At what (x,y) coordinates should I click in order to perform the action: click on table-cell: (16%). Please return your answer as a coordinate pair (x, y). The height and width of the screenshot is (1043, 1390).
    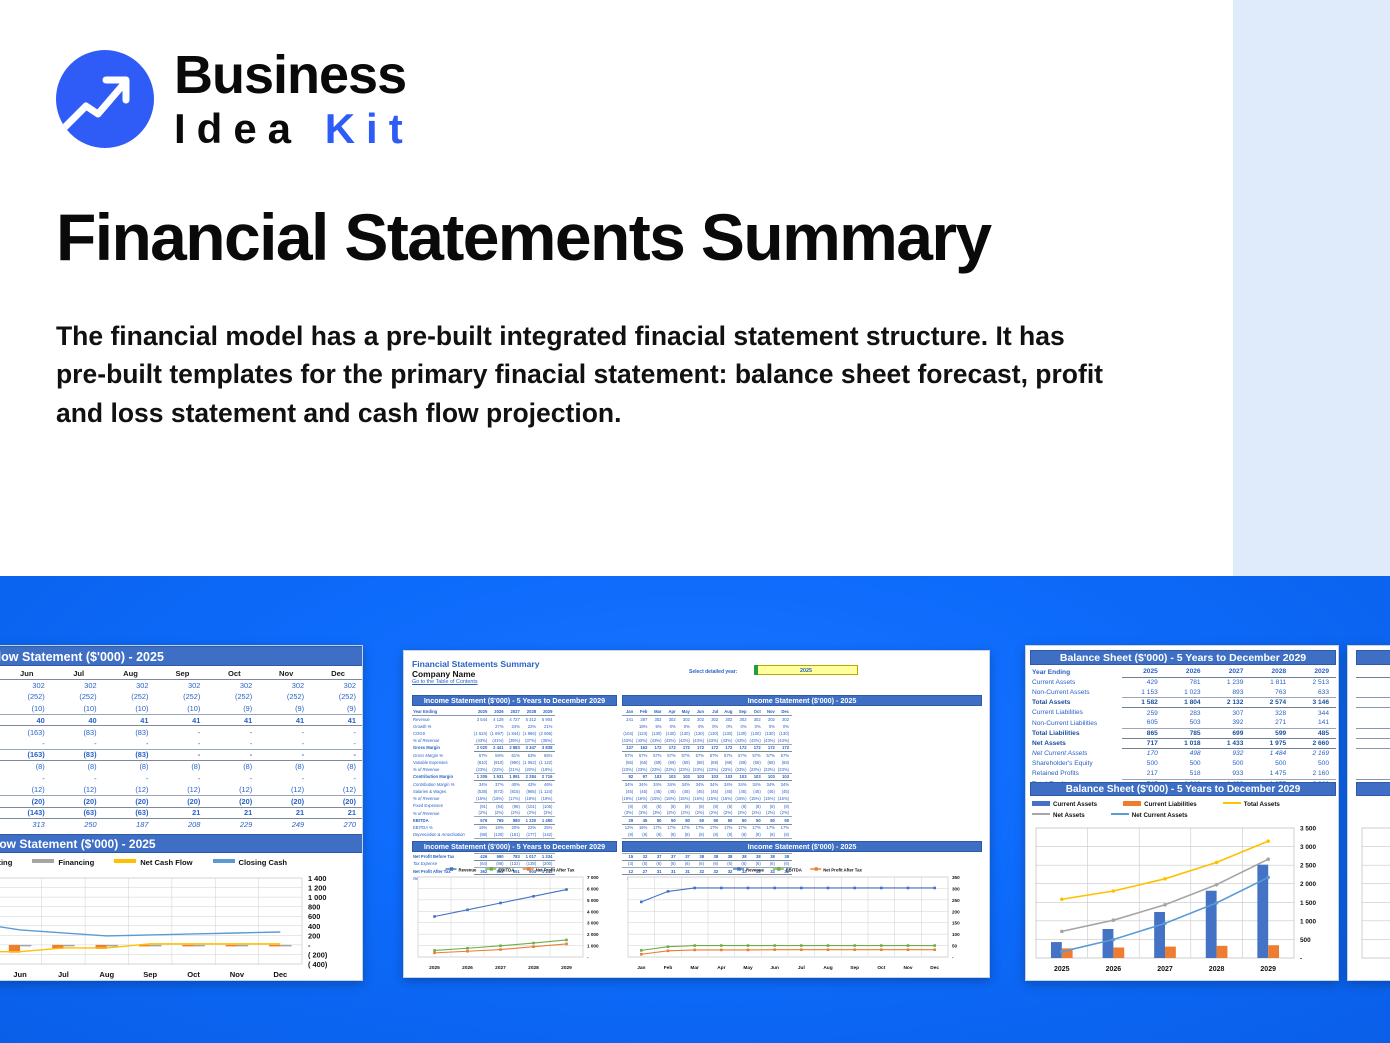
    Looking at the image, I should click on (498, 799).